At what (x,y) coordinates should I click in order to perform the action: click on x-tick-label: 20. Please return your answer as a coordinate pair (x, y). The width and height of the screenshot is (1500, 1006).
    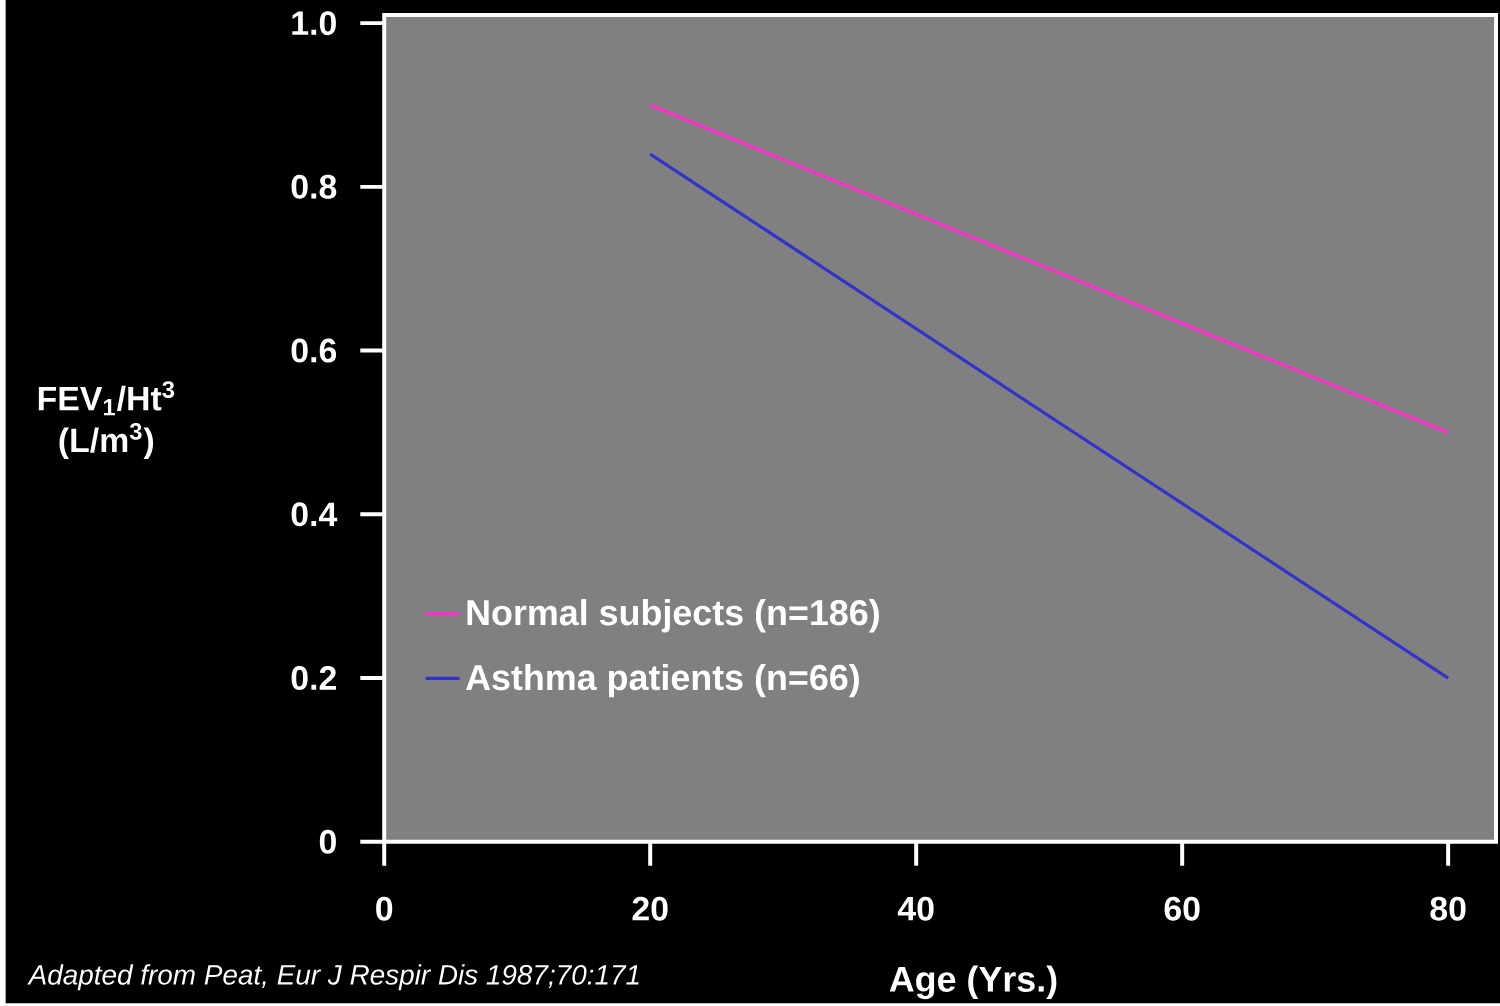
    Looking at the image, I should click on (650, 908).